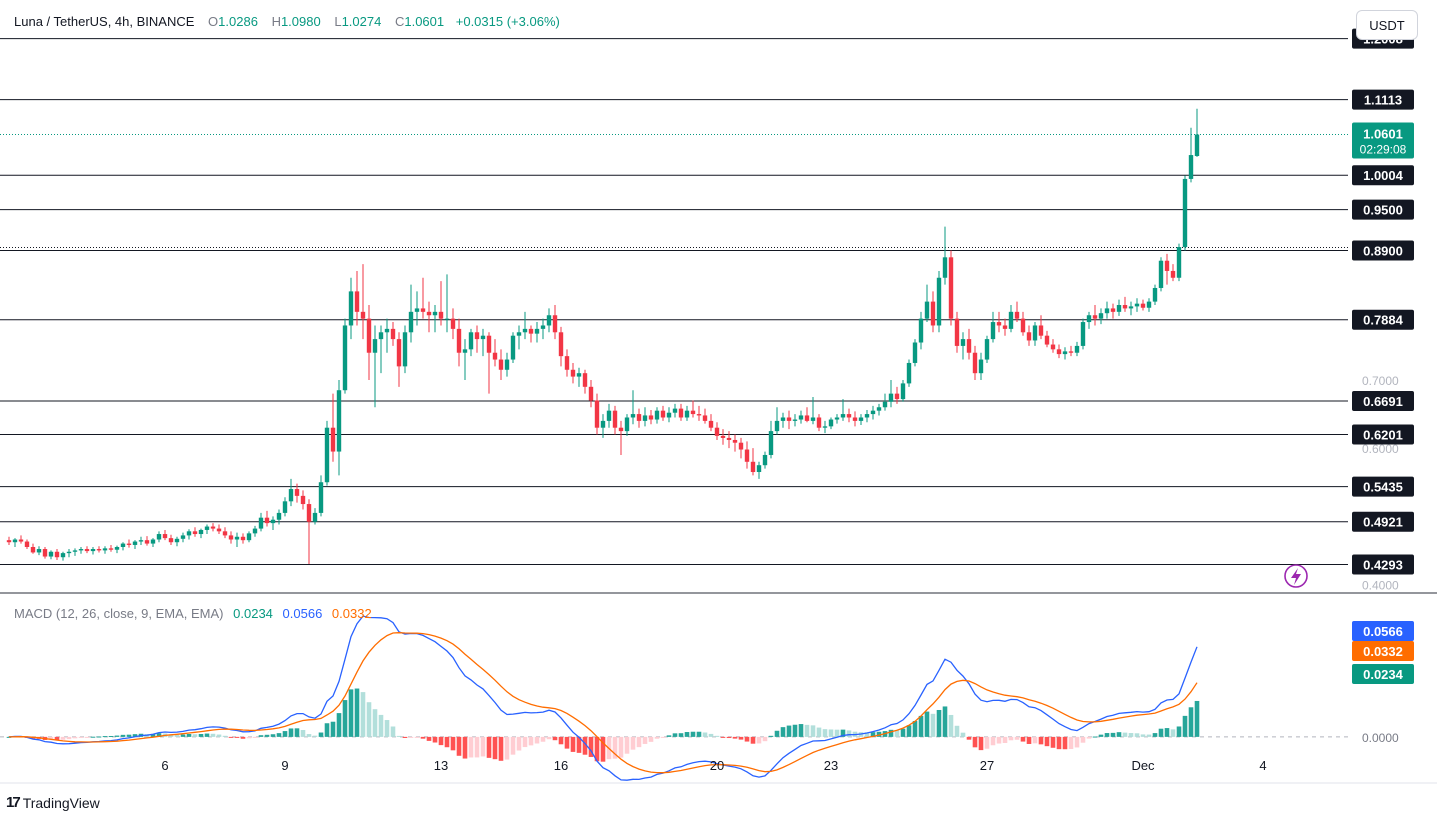 The width and height of the screenshot is (1437, 817). What do you see at coordinates (119, 613) in the screenshot?
I see `macd-indicator-label: MACD (12, 26, close, 9, EMA, EMA)` at bounding box center [119, 613].